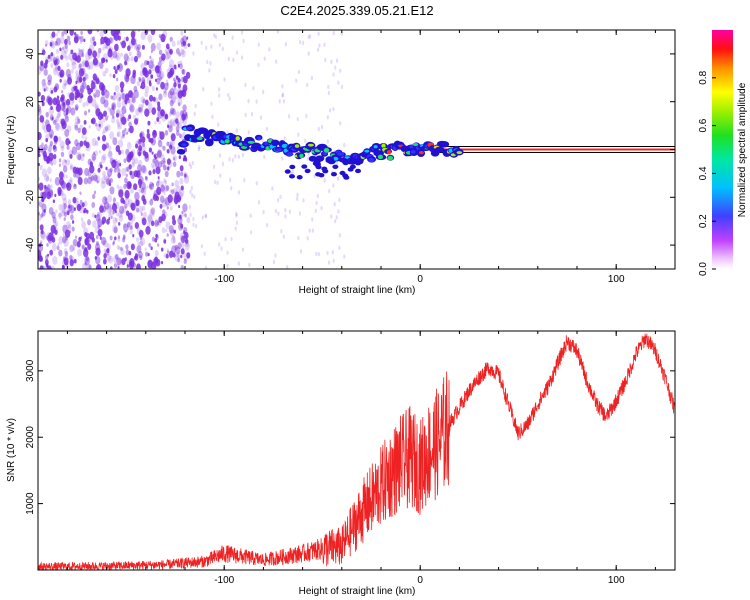  I want to click on spectrogram-ytick-label: 0, so click(30, 149).